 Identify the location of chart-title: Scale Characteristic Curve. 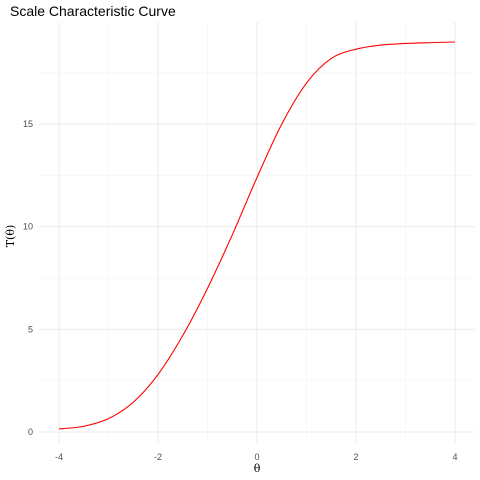
(93, 11).